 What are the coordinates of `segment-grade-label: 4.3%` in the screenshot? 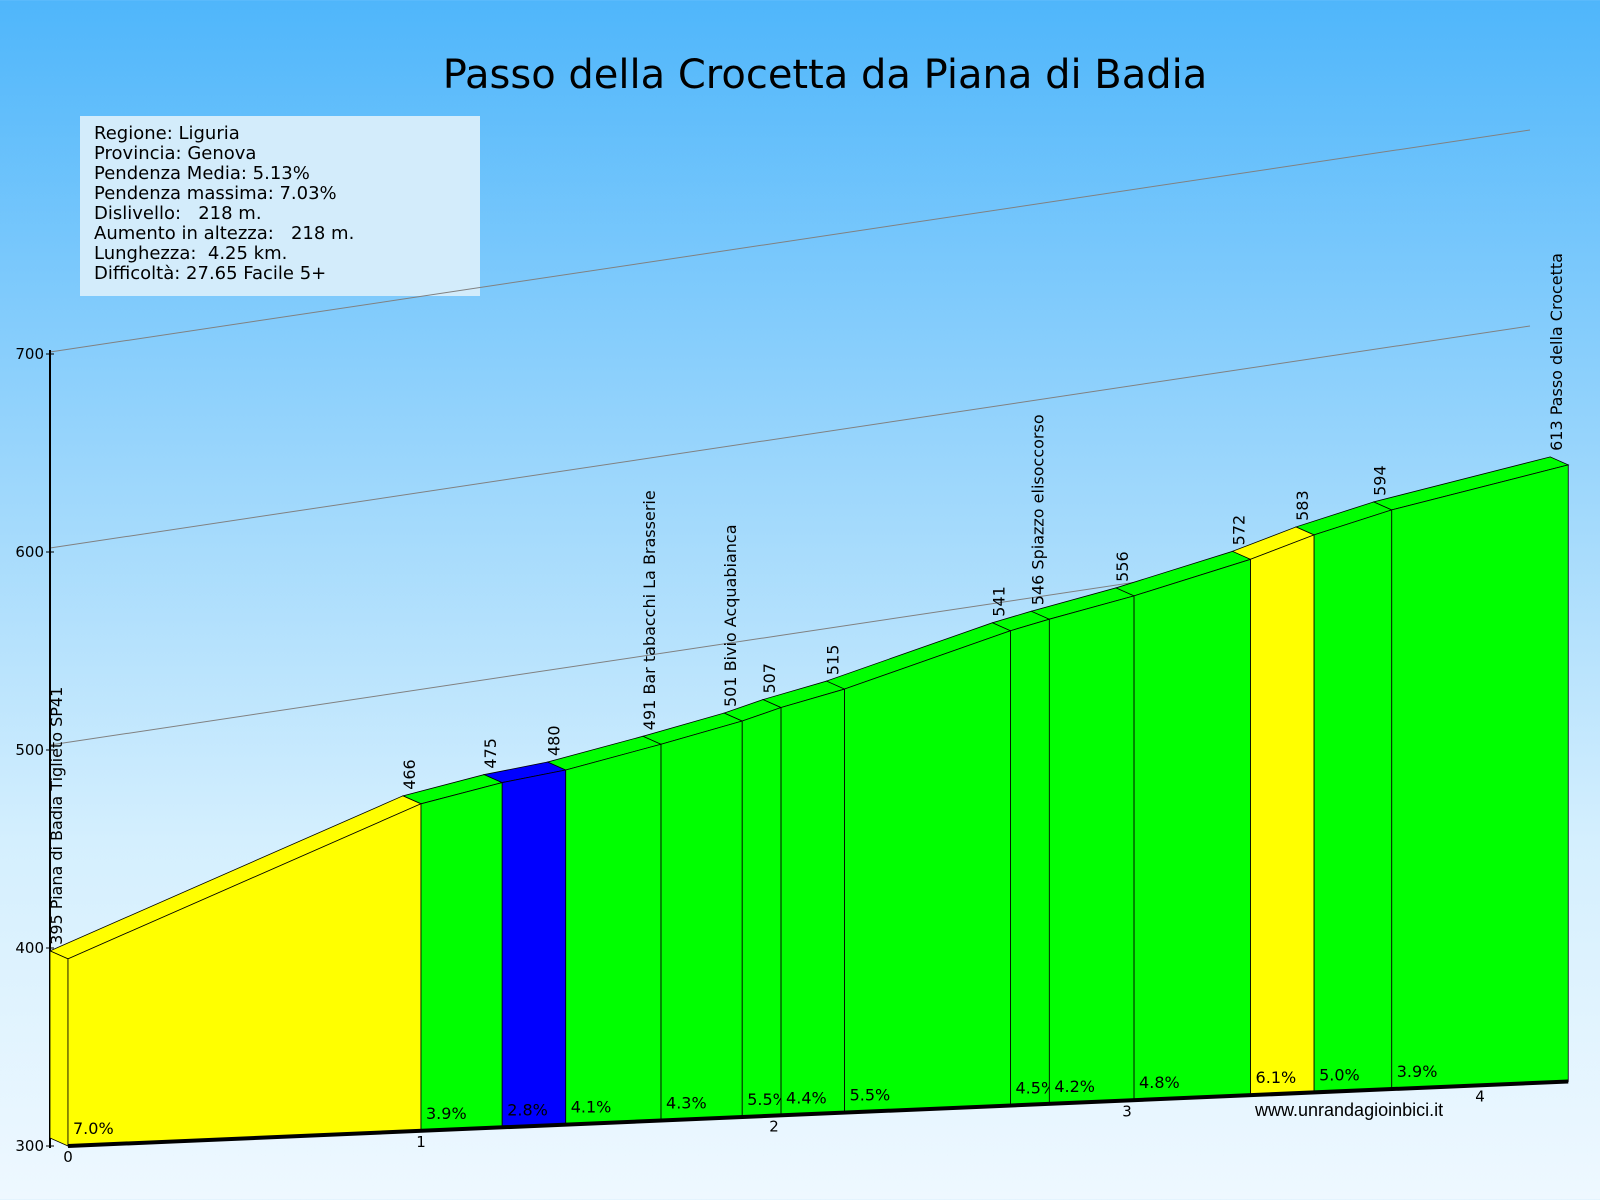 It's located at (686, 1102).